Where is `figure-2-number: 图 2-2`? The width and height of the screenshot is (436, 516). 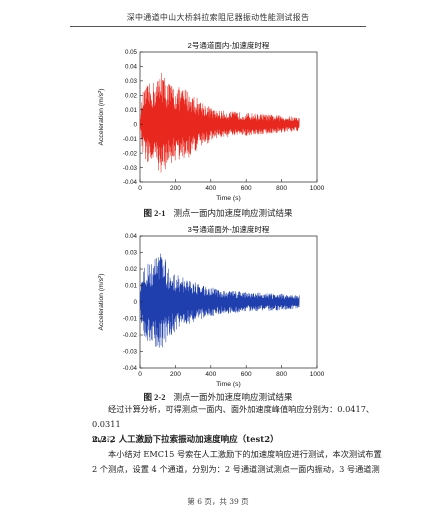 figure-2-number: 图 2-2 is located at coordinates (154, 397).